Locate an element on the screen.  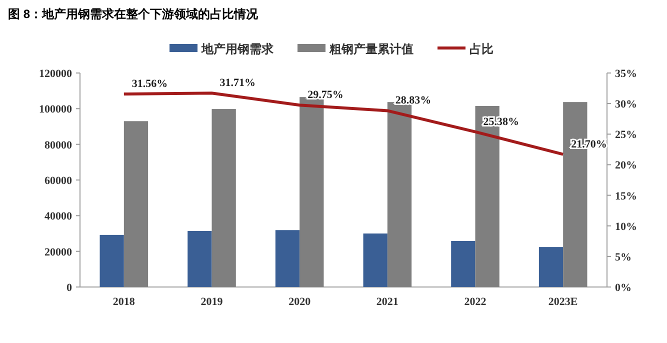
legend-label: 地产用钢需求 is located at coordinates (237, 49).